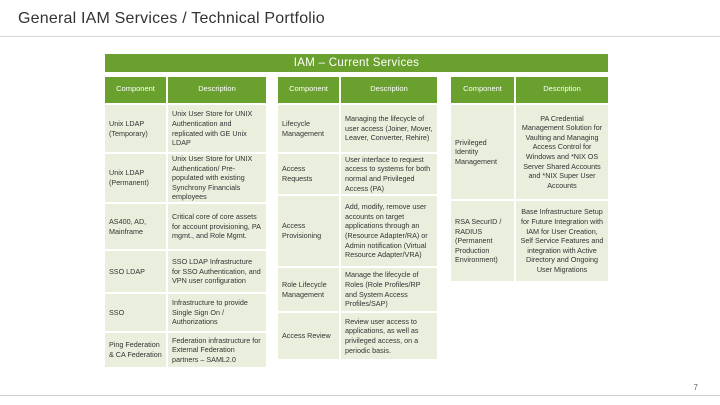 Image resolution: width=720 pixels, height=405 pixels. I want to click on table1-row-3-component: AS400, AD, Mainframe, so click(135, 226).